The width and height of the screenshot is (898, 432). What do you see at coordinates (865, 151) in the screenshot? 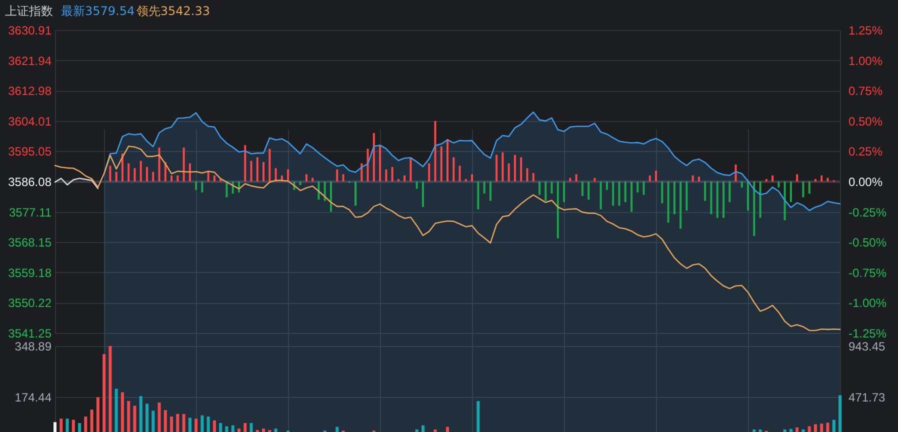
I see `y2-tick-label: 0.25%` at bounding box center [865, 151].